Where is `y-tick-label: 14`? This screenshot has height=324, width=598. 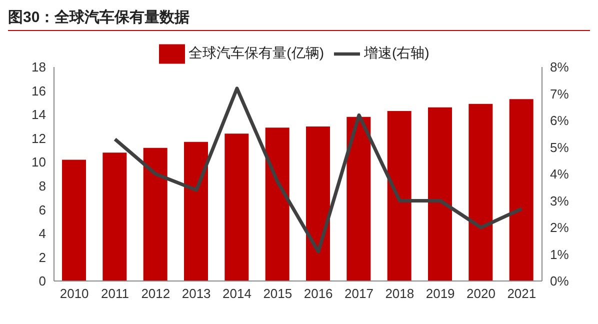
y-tick-label: 14 is located at coordinates (39, 114).